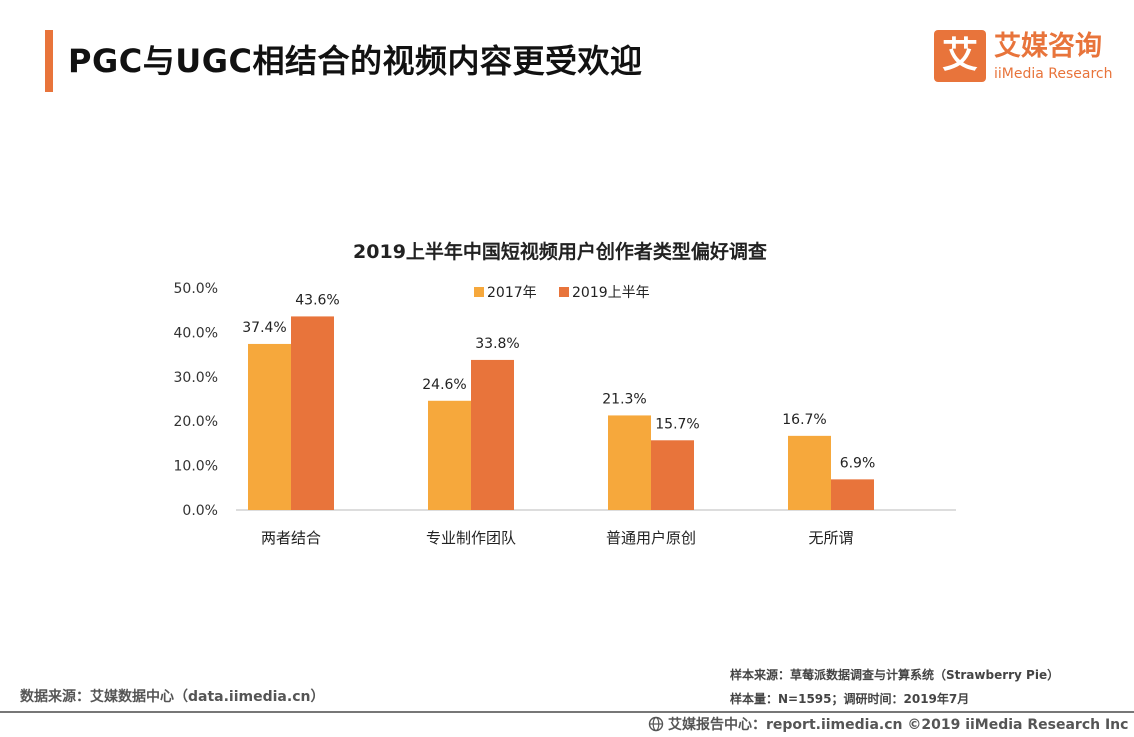  I want to click on chart-title: 2019上半年中国短视频用户创作者类型偏好调查, so click(560, 251).